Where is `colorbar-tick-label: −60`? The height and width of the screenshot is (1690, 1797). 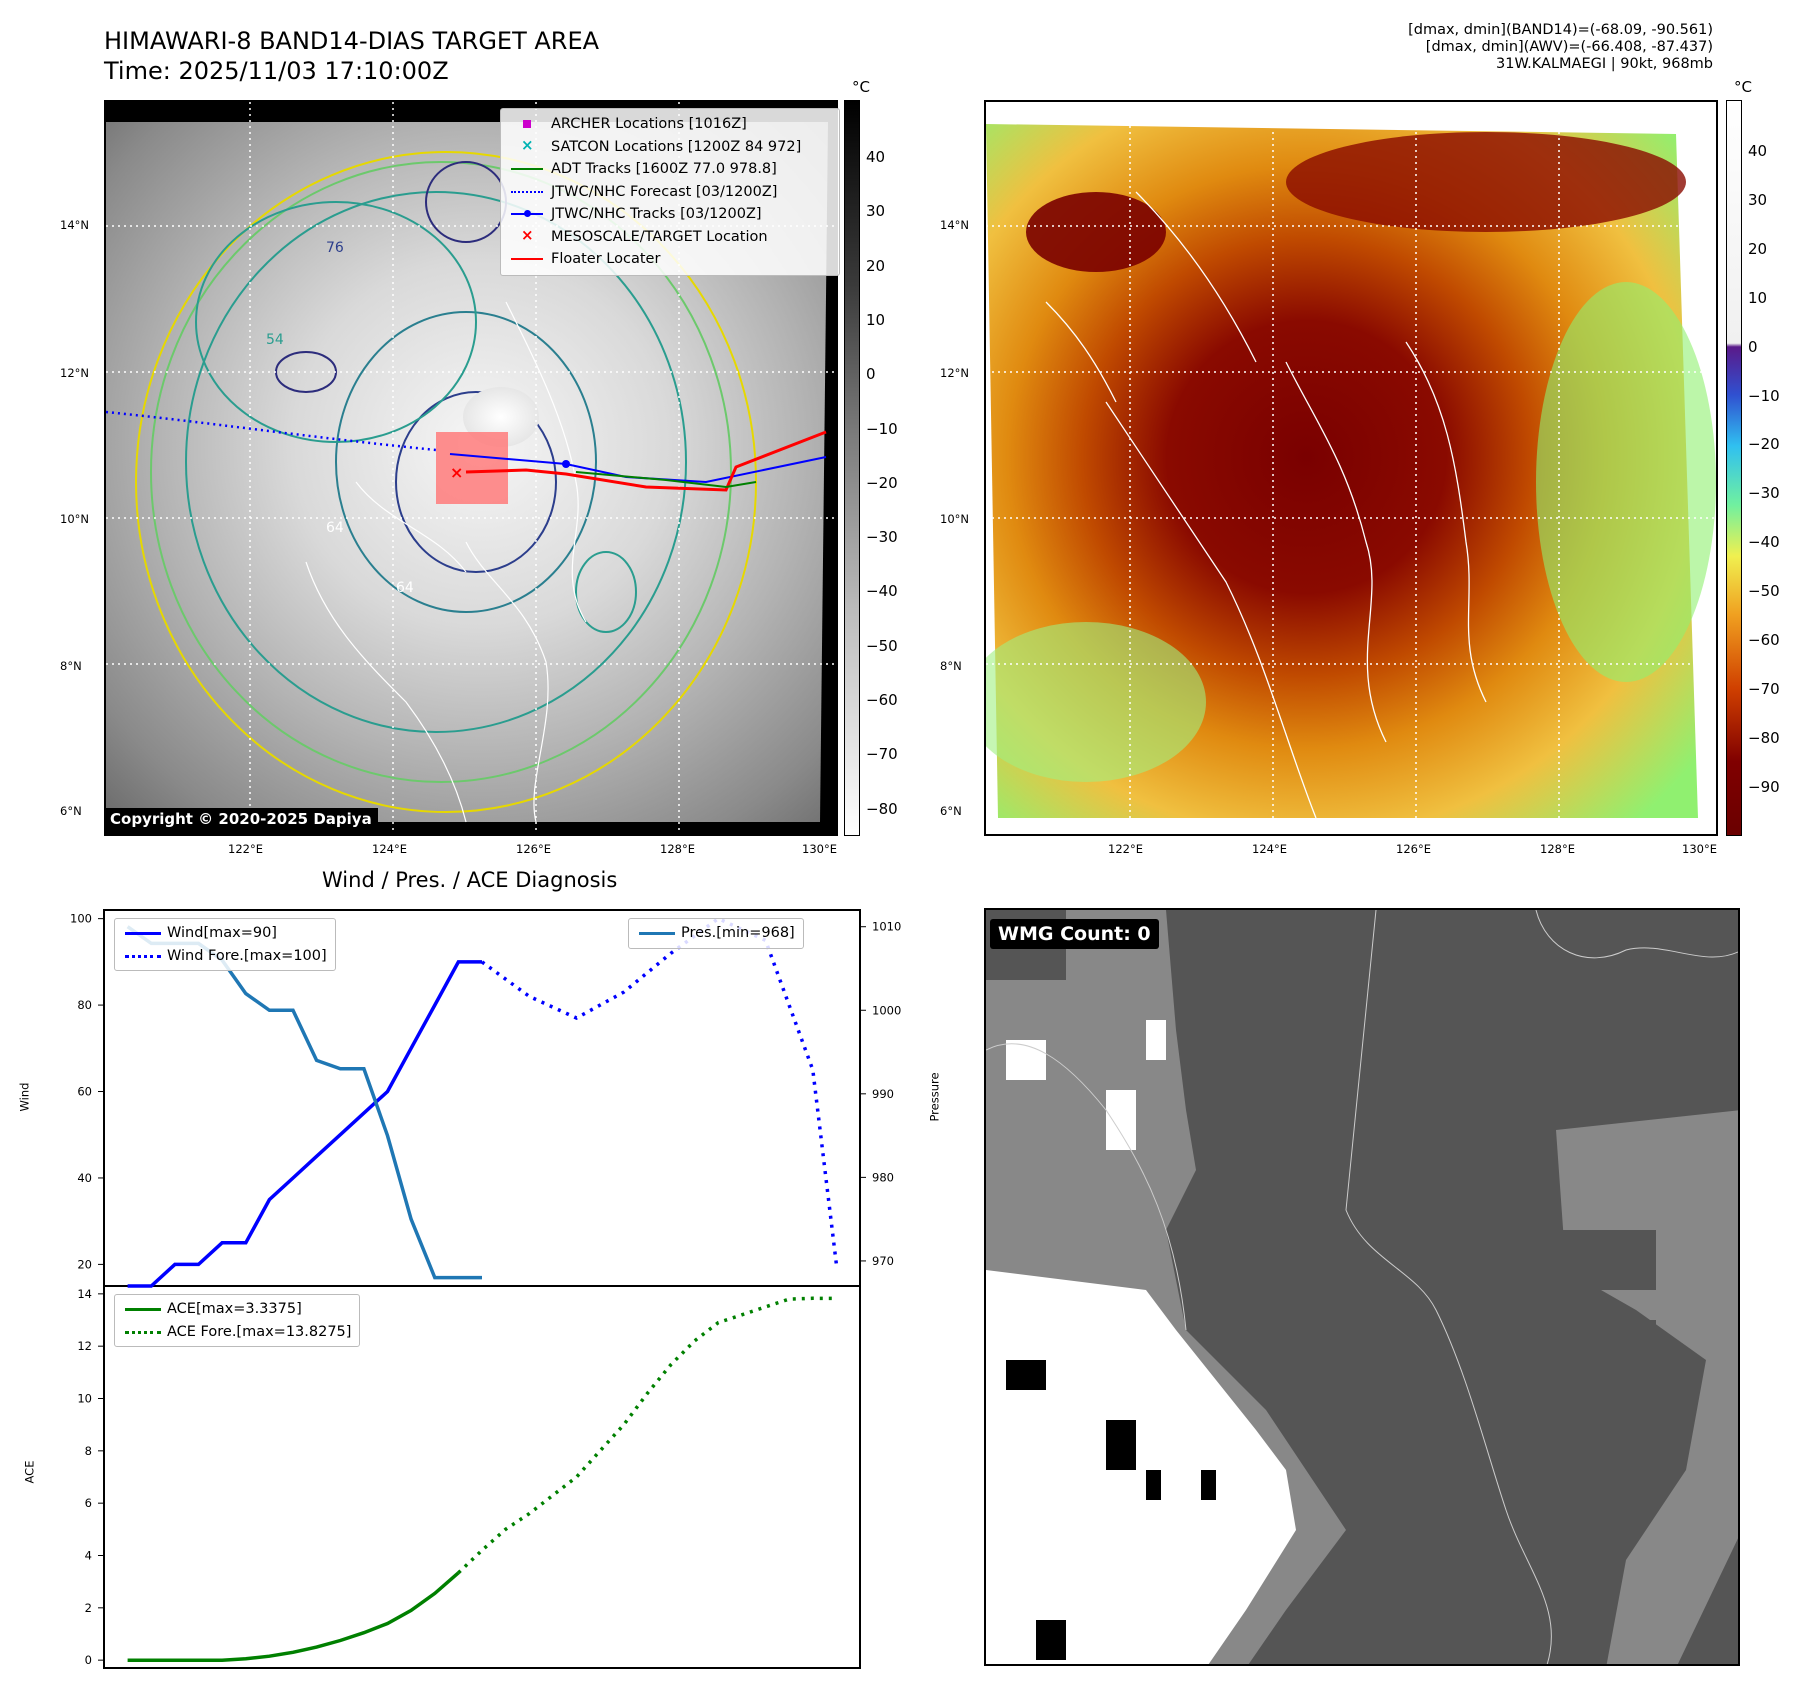 colorbar-tick-label: −60 is located at coordinates (1764, 640).